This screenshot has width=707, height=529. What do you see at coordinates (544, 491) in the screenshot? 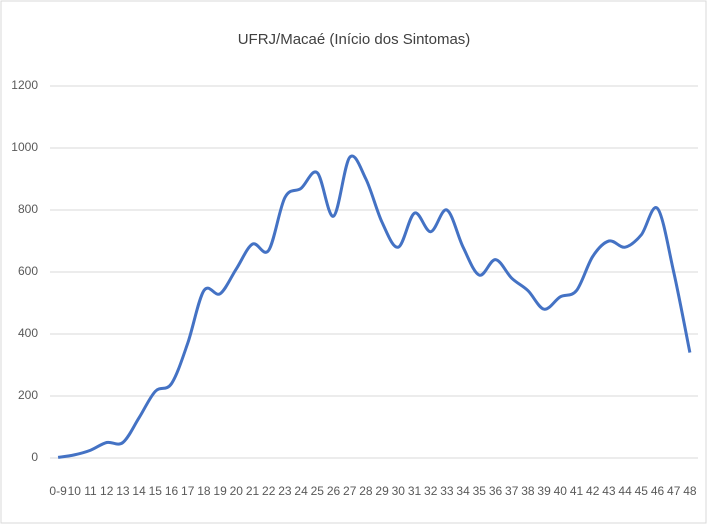
I see `x-tick-label: 39` at bounding box center [544, 491].